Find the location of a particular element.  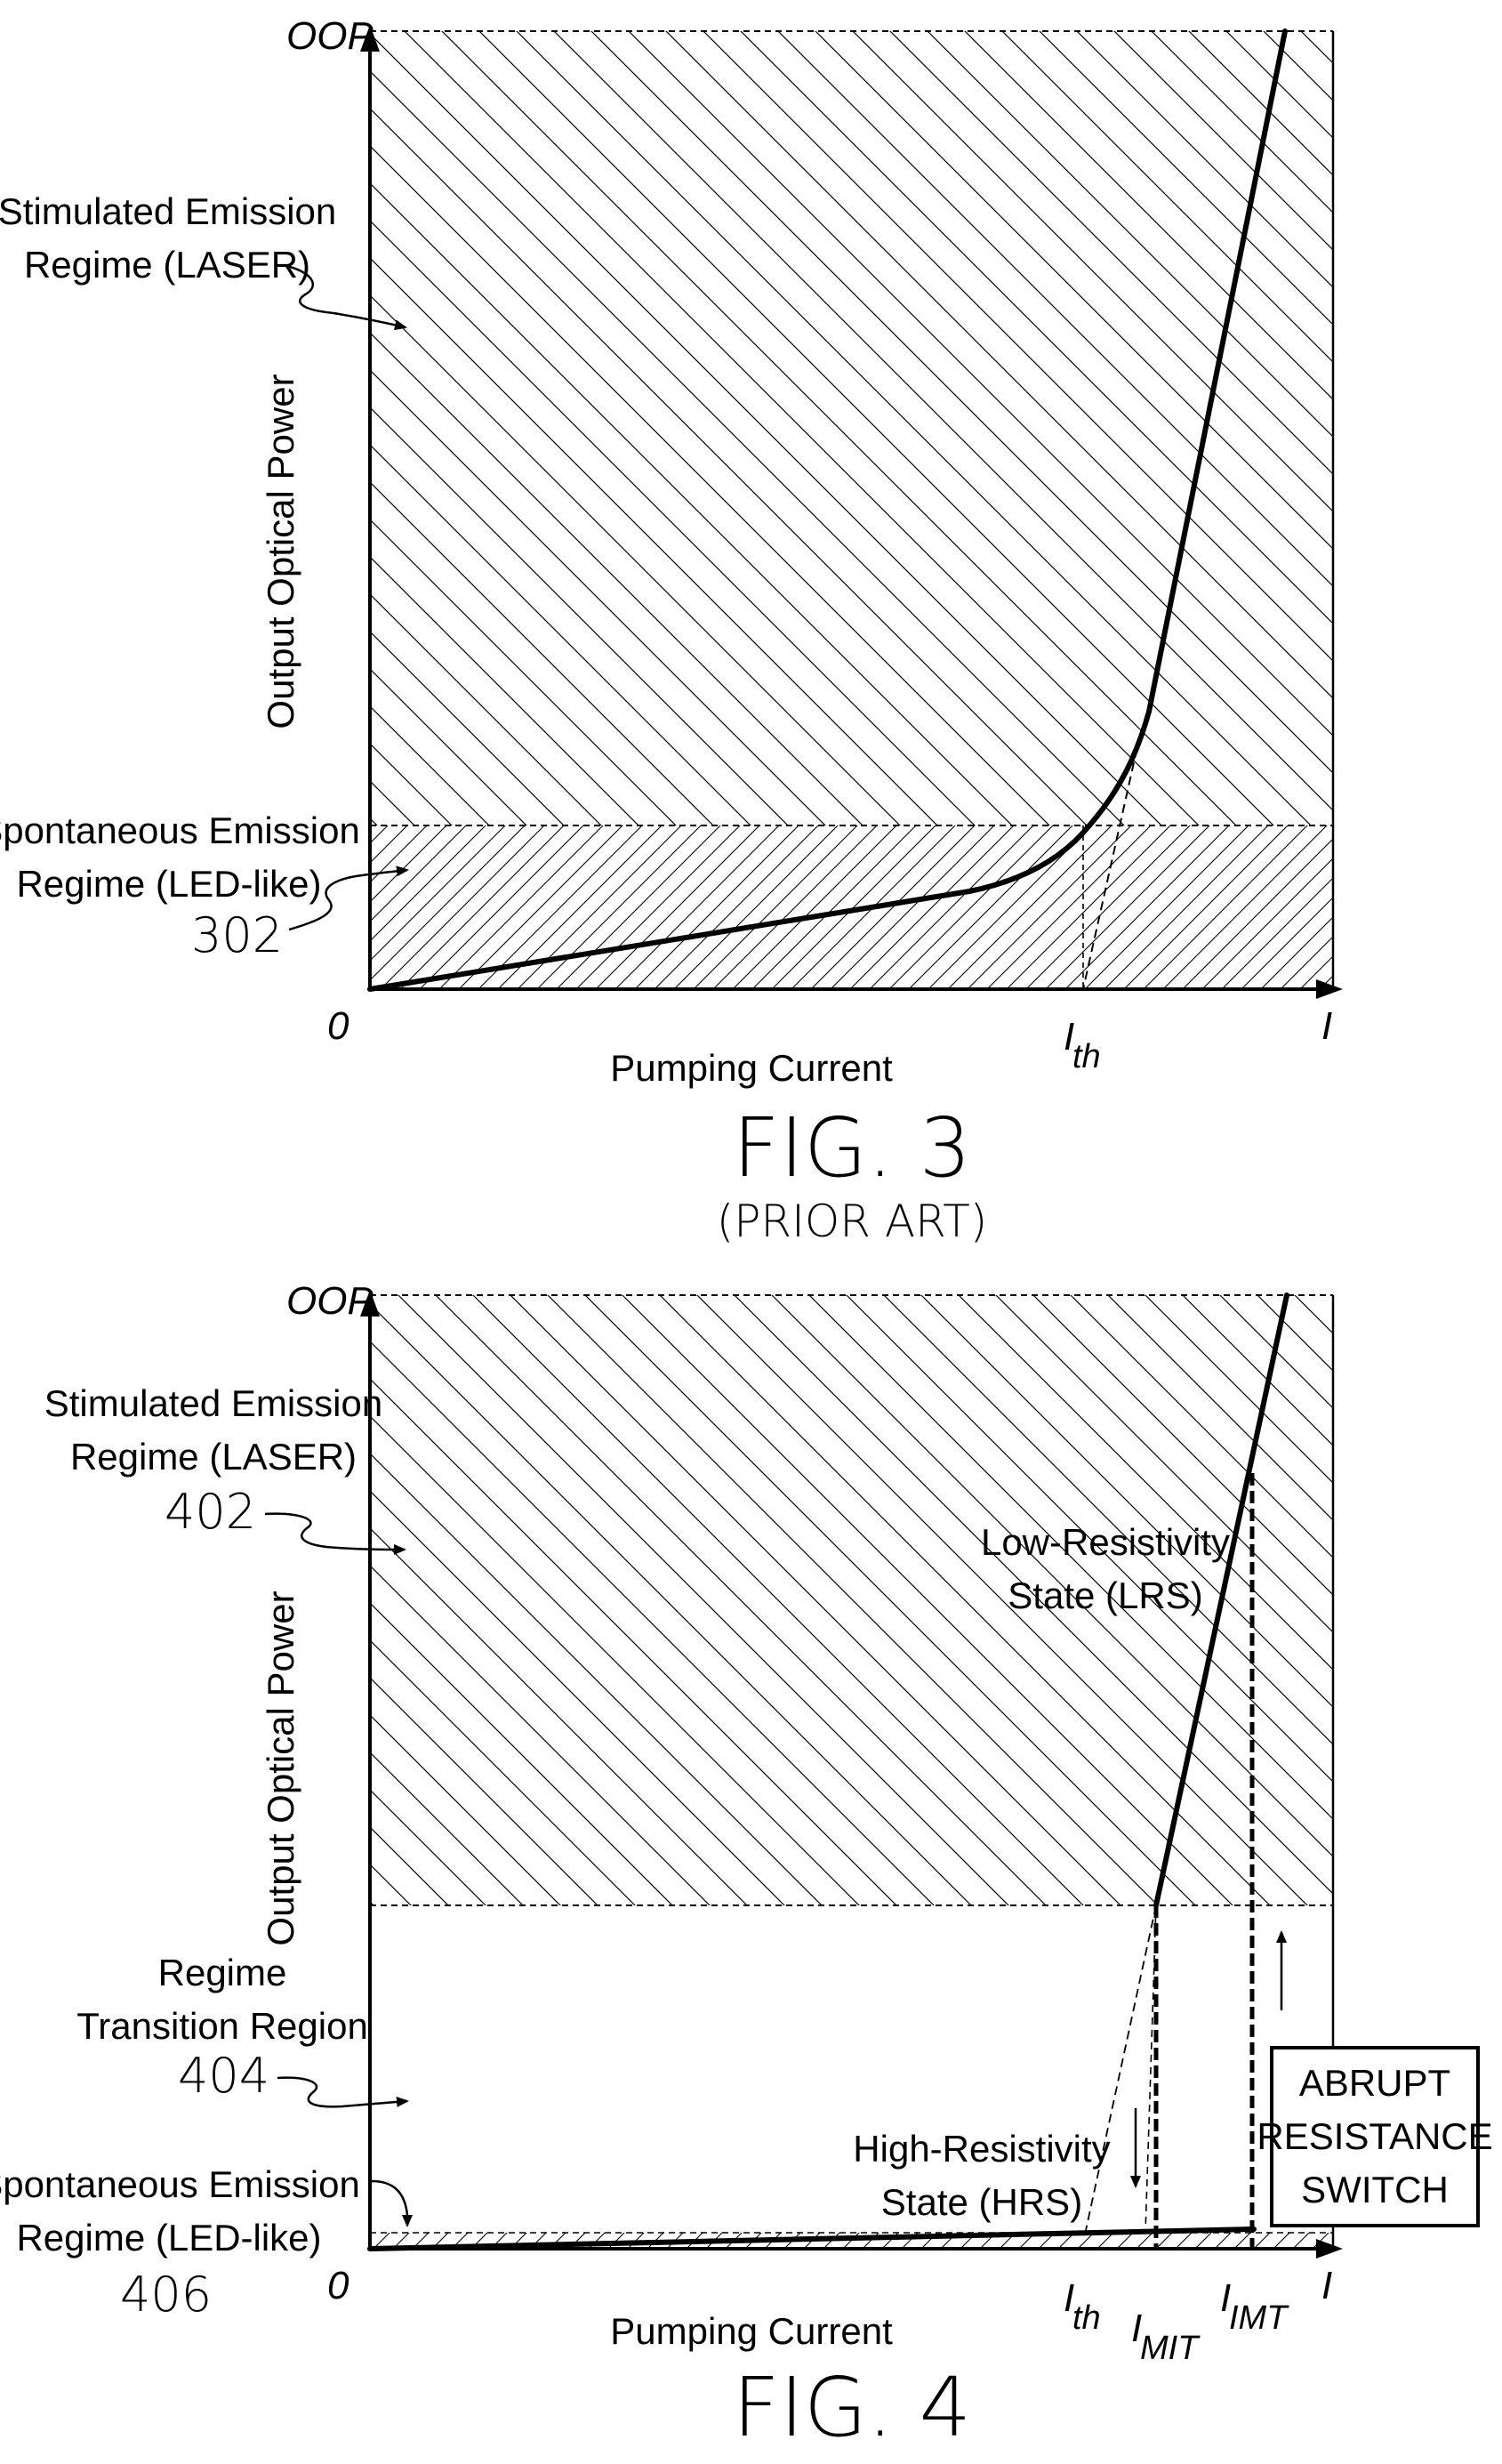

fig4-y-axis-label: Output Optical Power is located at coordinates (280, 1767).